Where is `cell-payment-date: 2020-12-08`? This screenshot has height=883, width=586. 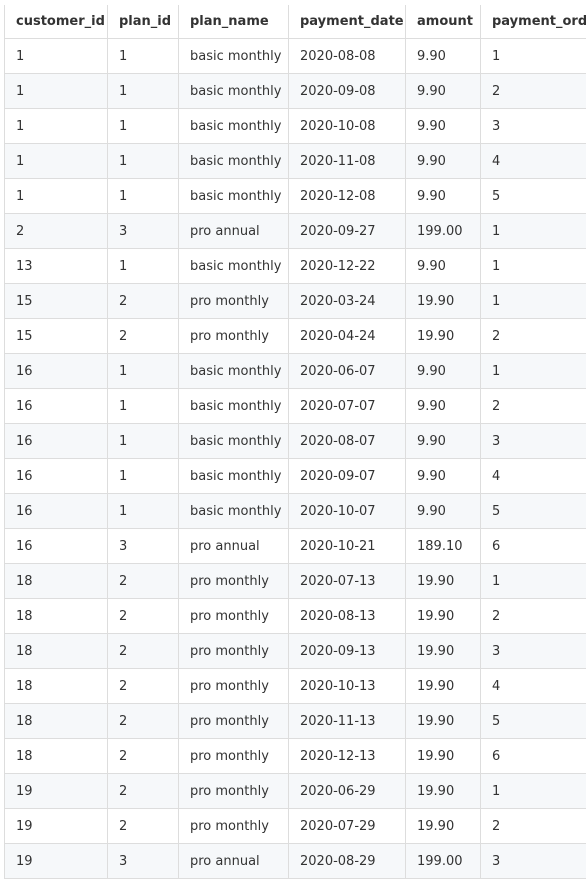 cell-payment-date: 2020-12-08 is located at coordinates (347, 196).